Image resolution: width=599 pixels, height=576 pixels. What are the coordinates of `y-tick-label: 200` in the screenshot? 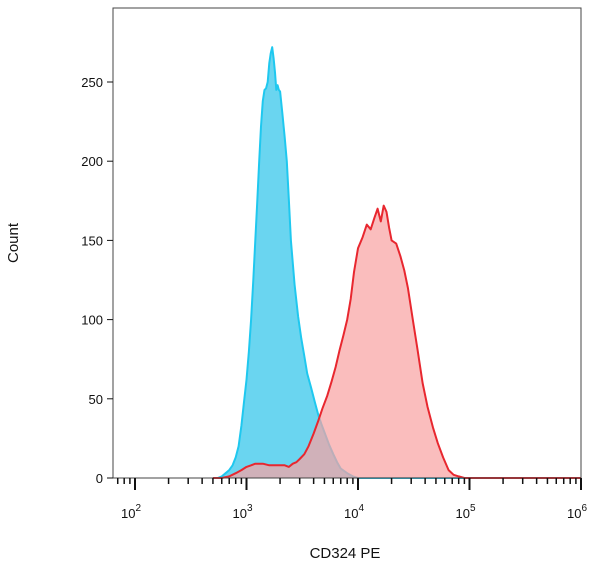 It's located at (92, 161).